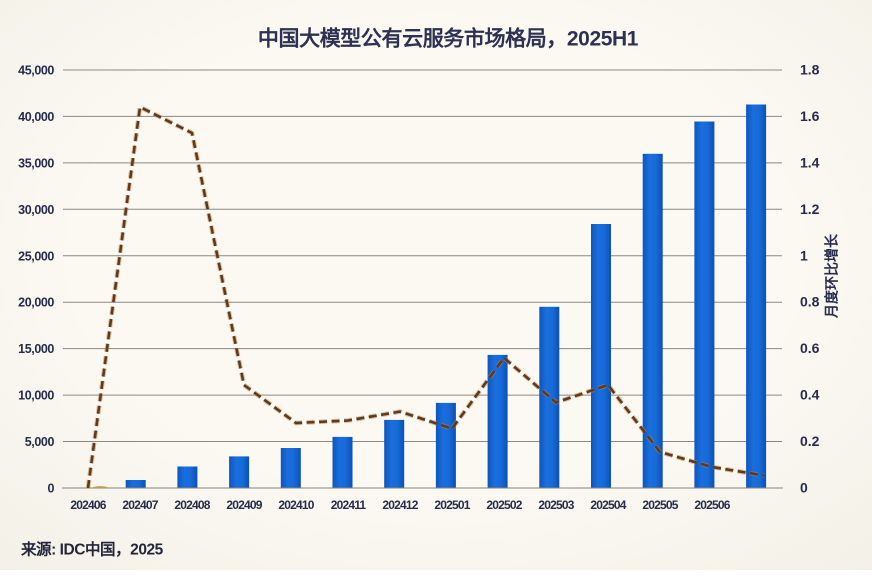 The width and height of the screenshot is (872, 575). I want to click on svg-text: 0.2, so click(810, 441).